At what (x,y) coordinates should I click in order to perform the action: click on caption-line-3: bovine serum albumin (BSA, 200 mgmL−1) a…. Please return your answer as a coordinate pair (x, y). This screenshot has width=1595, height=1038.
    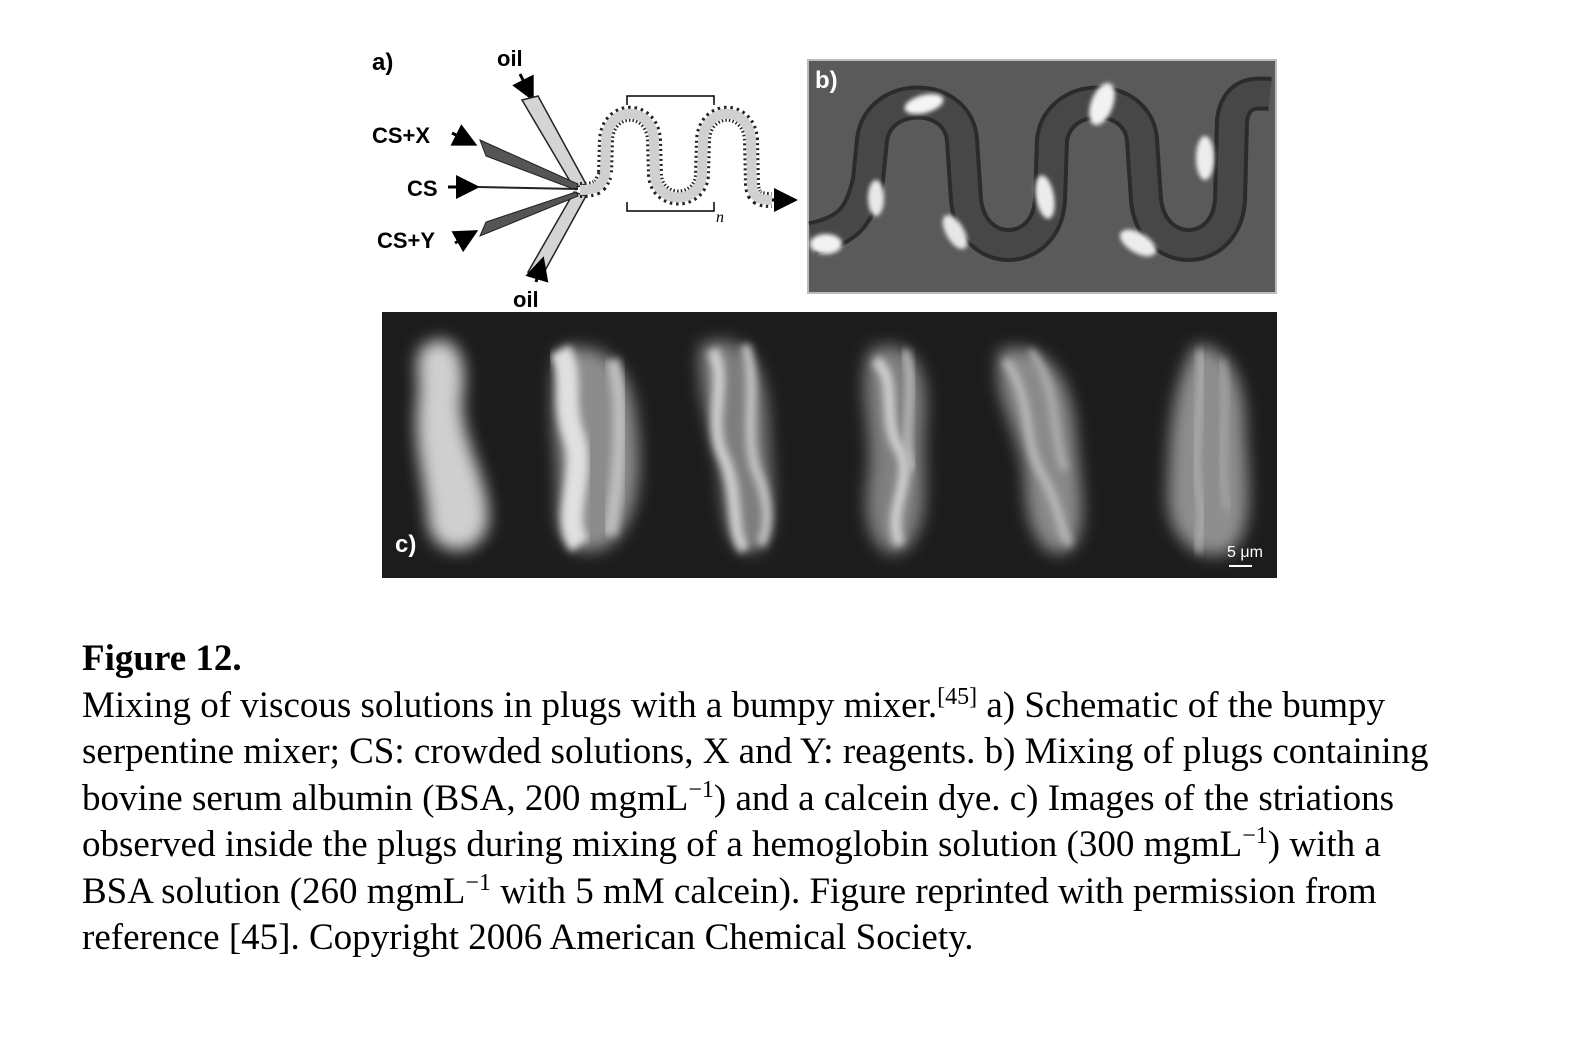
    Looking at the image, I should click on (822, 799).